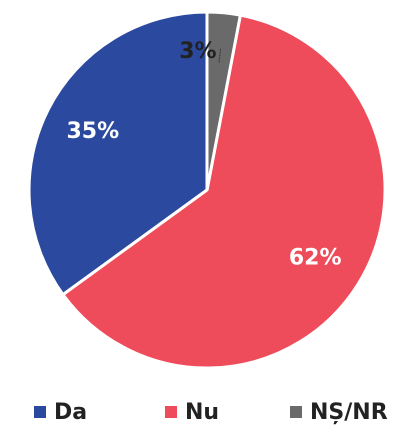 This screenshot has width=406, height=435. What do you see at coordinates (202, 412) in the screenshot?
I see `legend-label: Nu` at bounding box center [202, 412].